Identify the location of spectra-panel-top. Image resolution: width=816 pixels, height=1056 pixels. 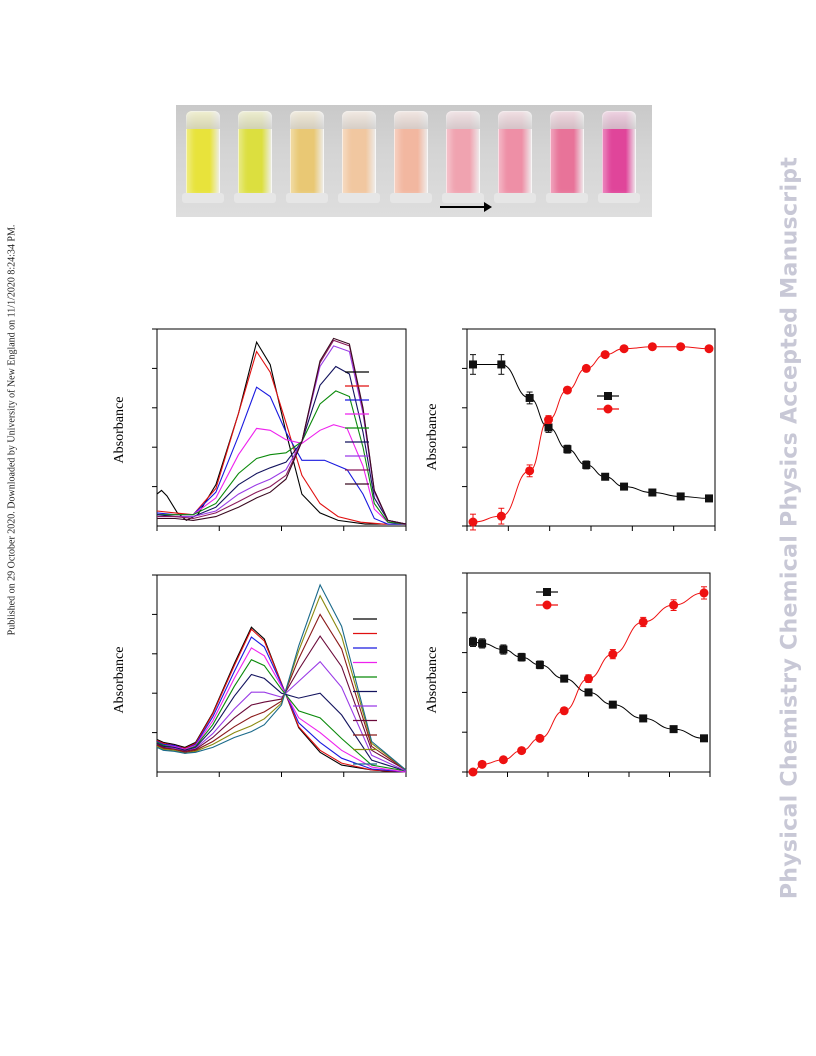
(260, 430).